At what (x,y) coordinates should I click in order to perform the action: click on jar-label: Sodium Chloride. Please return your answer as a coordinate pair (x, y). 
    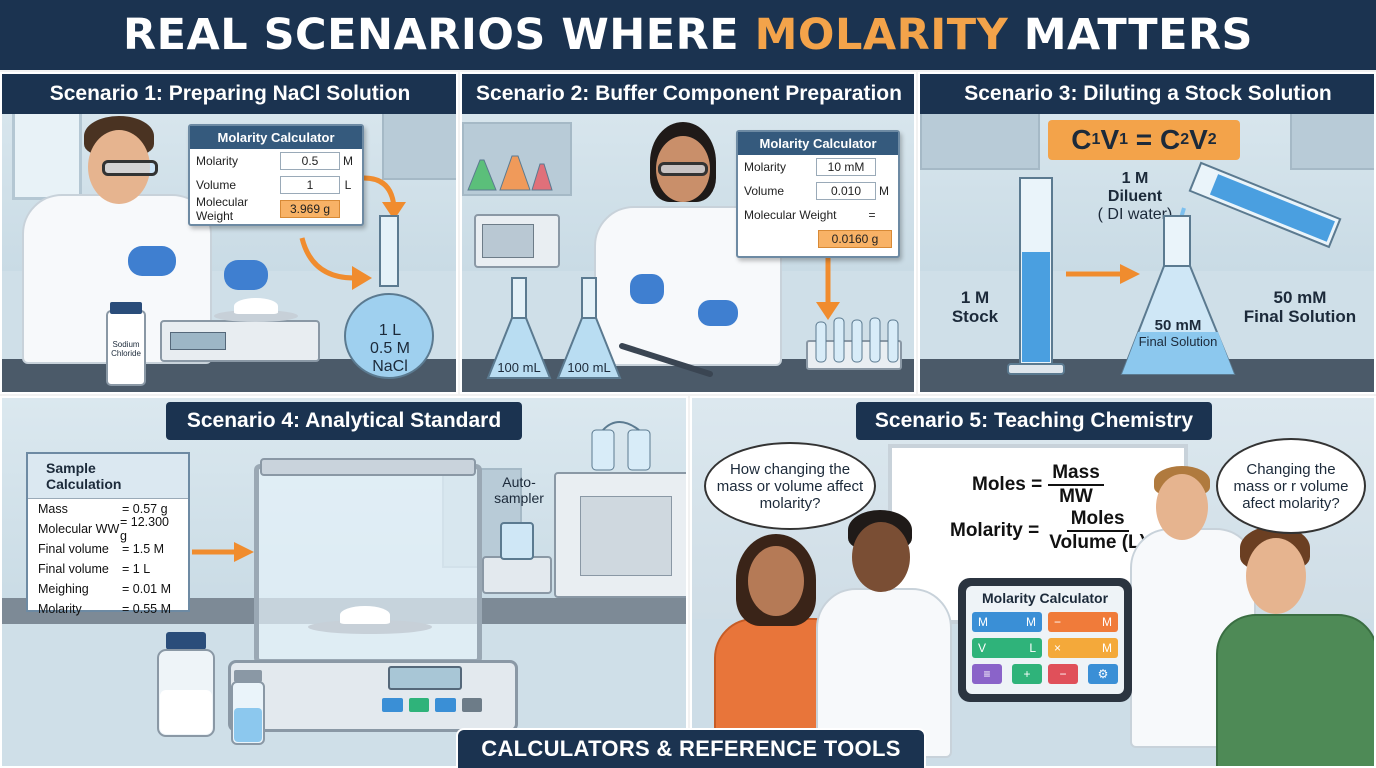
    Looking at the image, I should click on (126, 349).